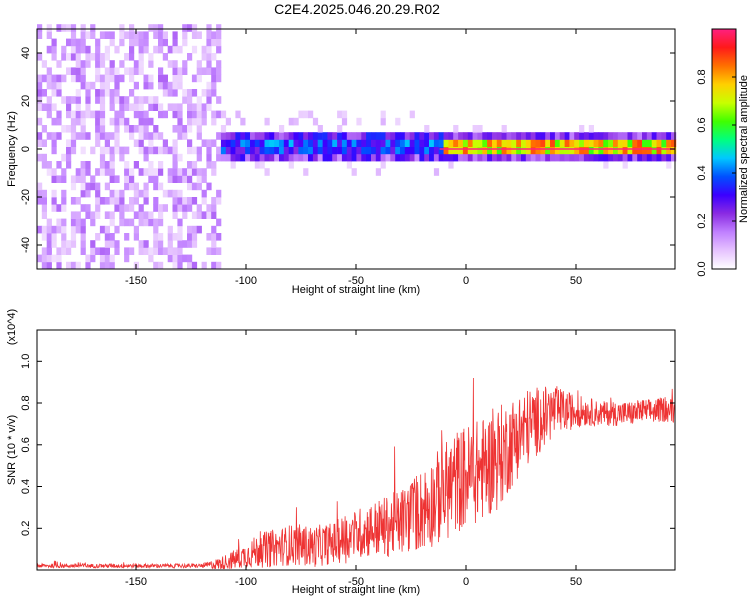  What do you see at coordinates (26, 486) in the screenshot?
I see `y-tick-label: 0.4` at bounding box center [26, 486].